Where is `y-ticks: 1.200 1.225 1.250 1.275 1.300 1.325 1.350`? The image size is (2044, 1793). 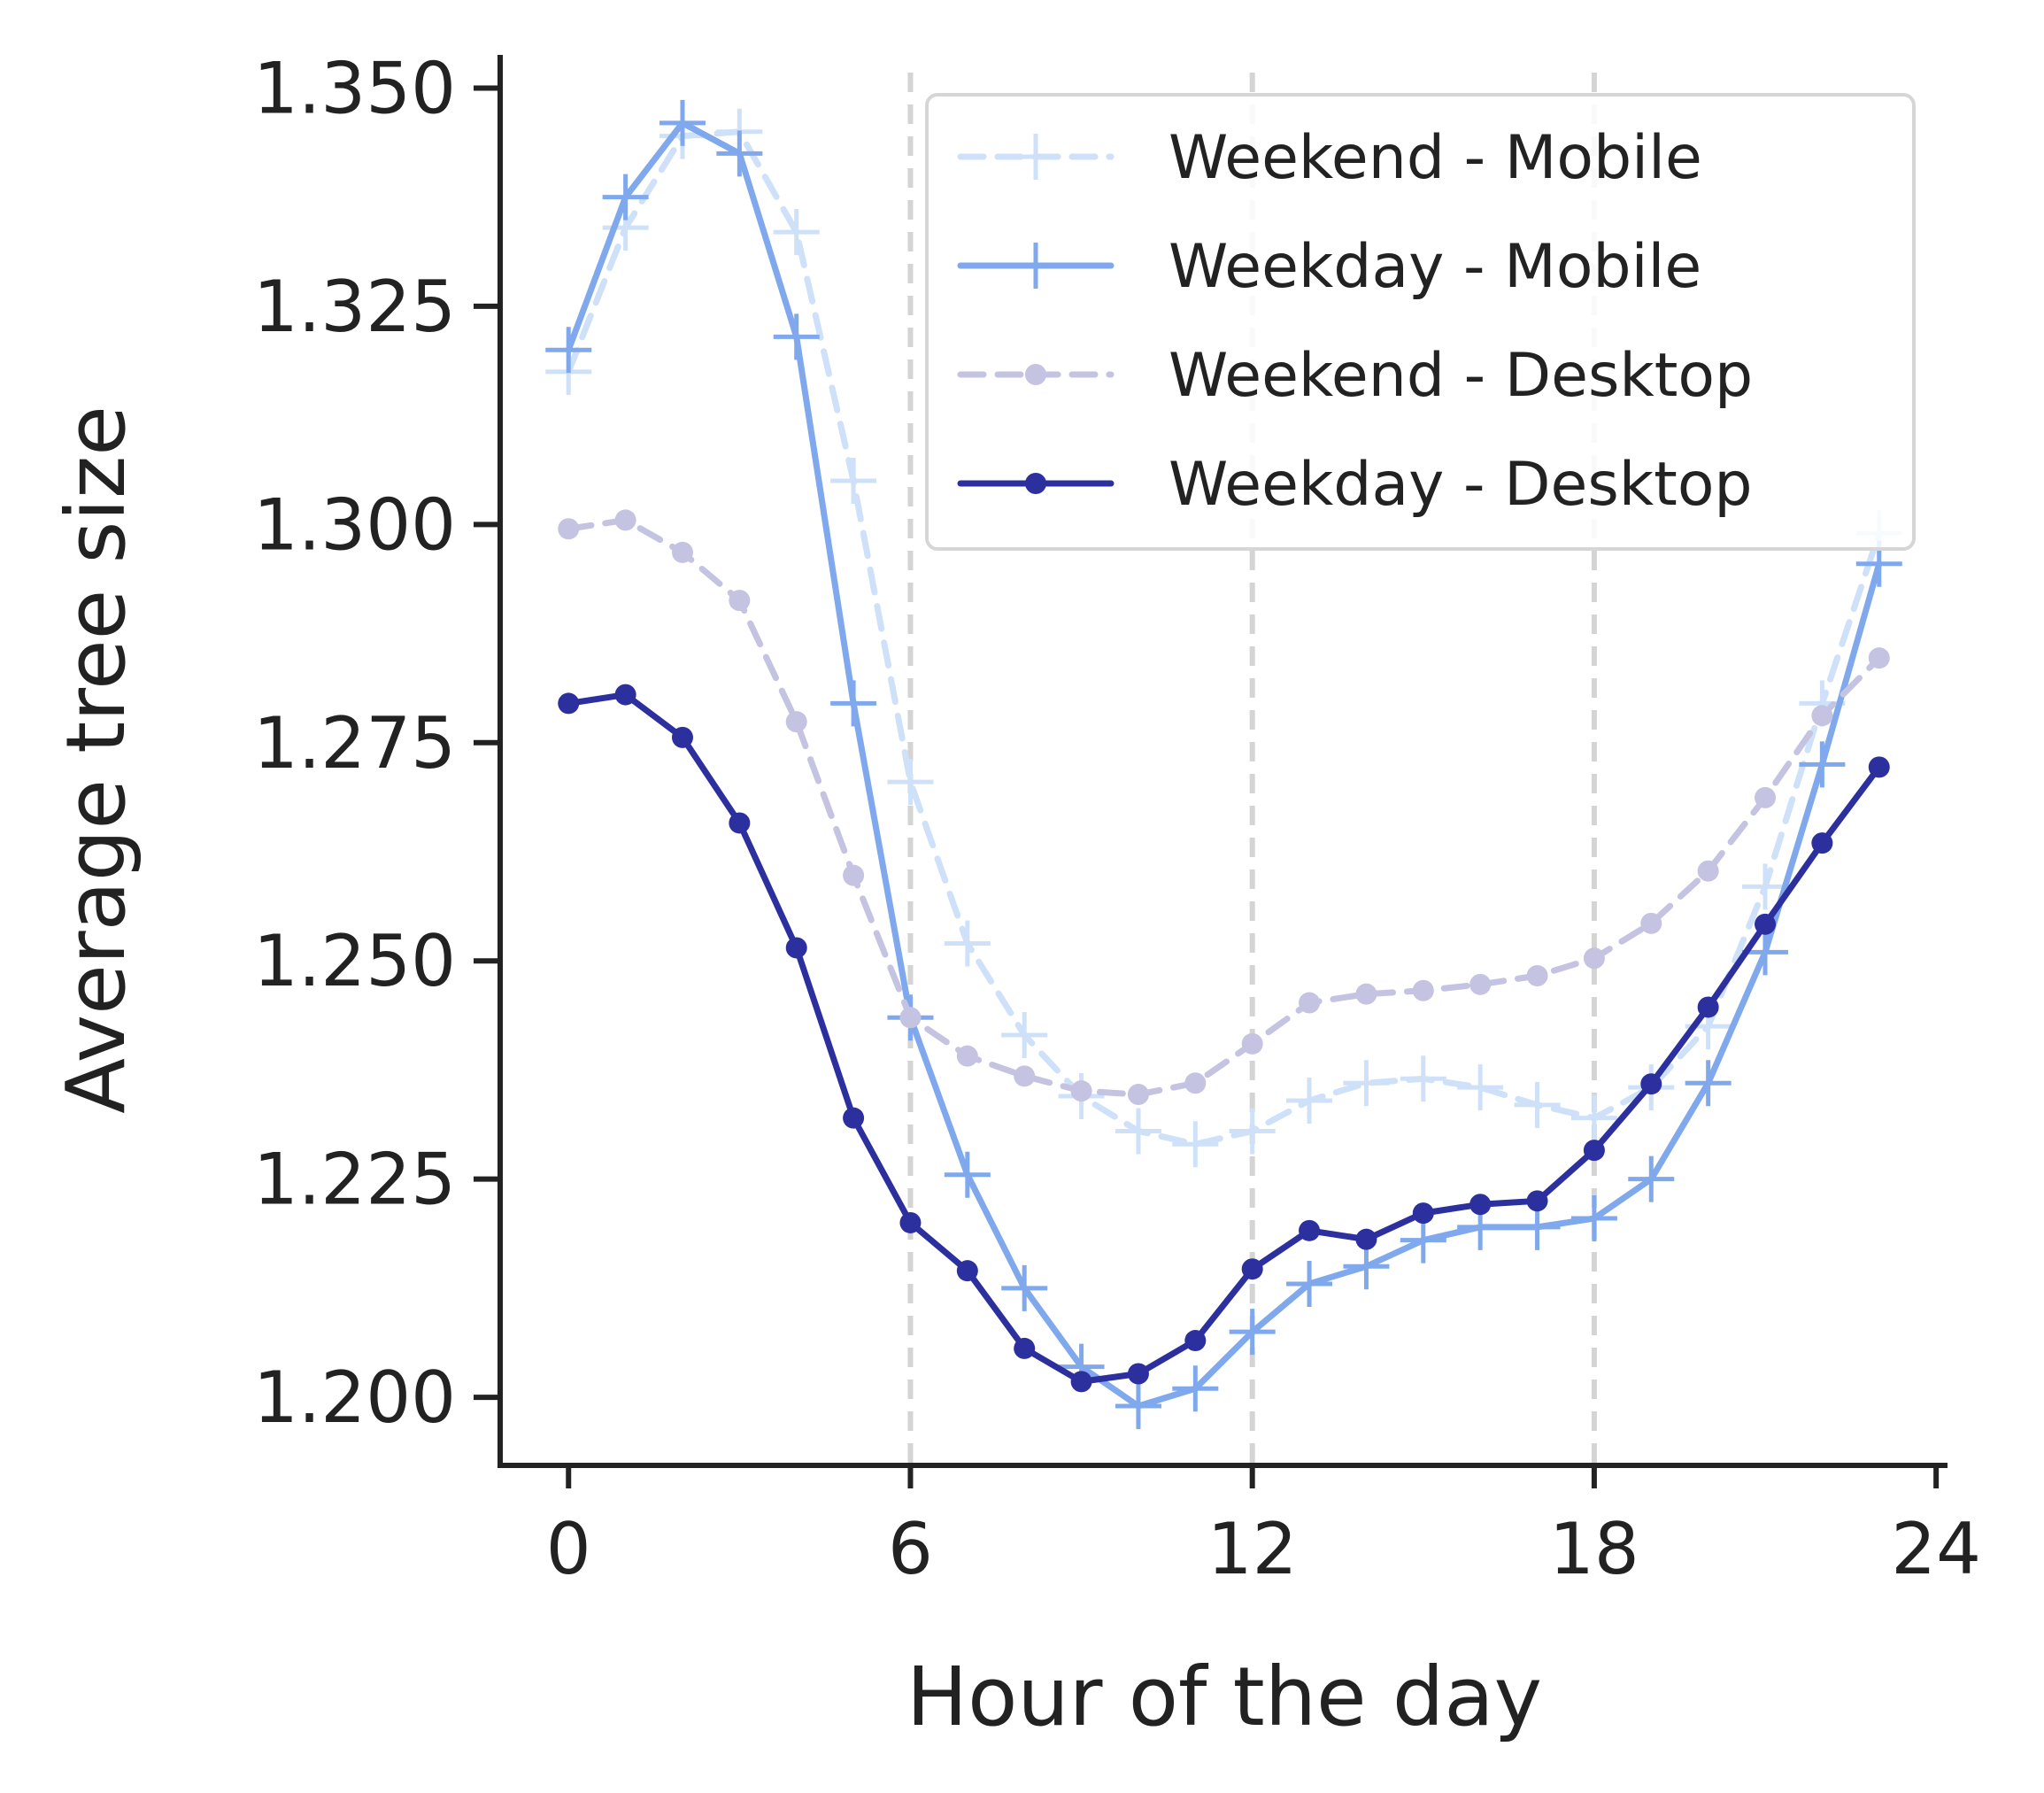 y-ticks: 1.200 1.225 1.250 1.275 1.300 1.325 1.350 is located at coordinates (377, 743).